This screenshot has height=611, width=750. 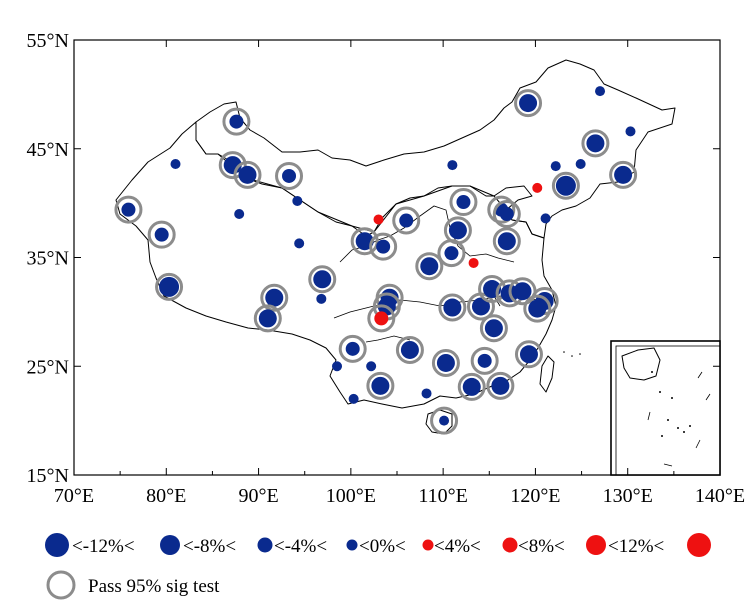 I want to click on x-tick-label: 130°E, so click(x=628, y=496).